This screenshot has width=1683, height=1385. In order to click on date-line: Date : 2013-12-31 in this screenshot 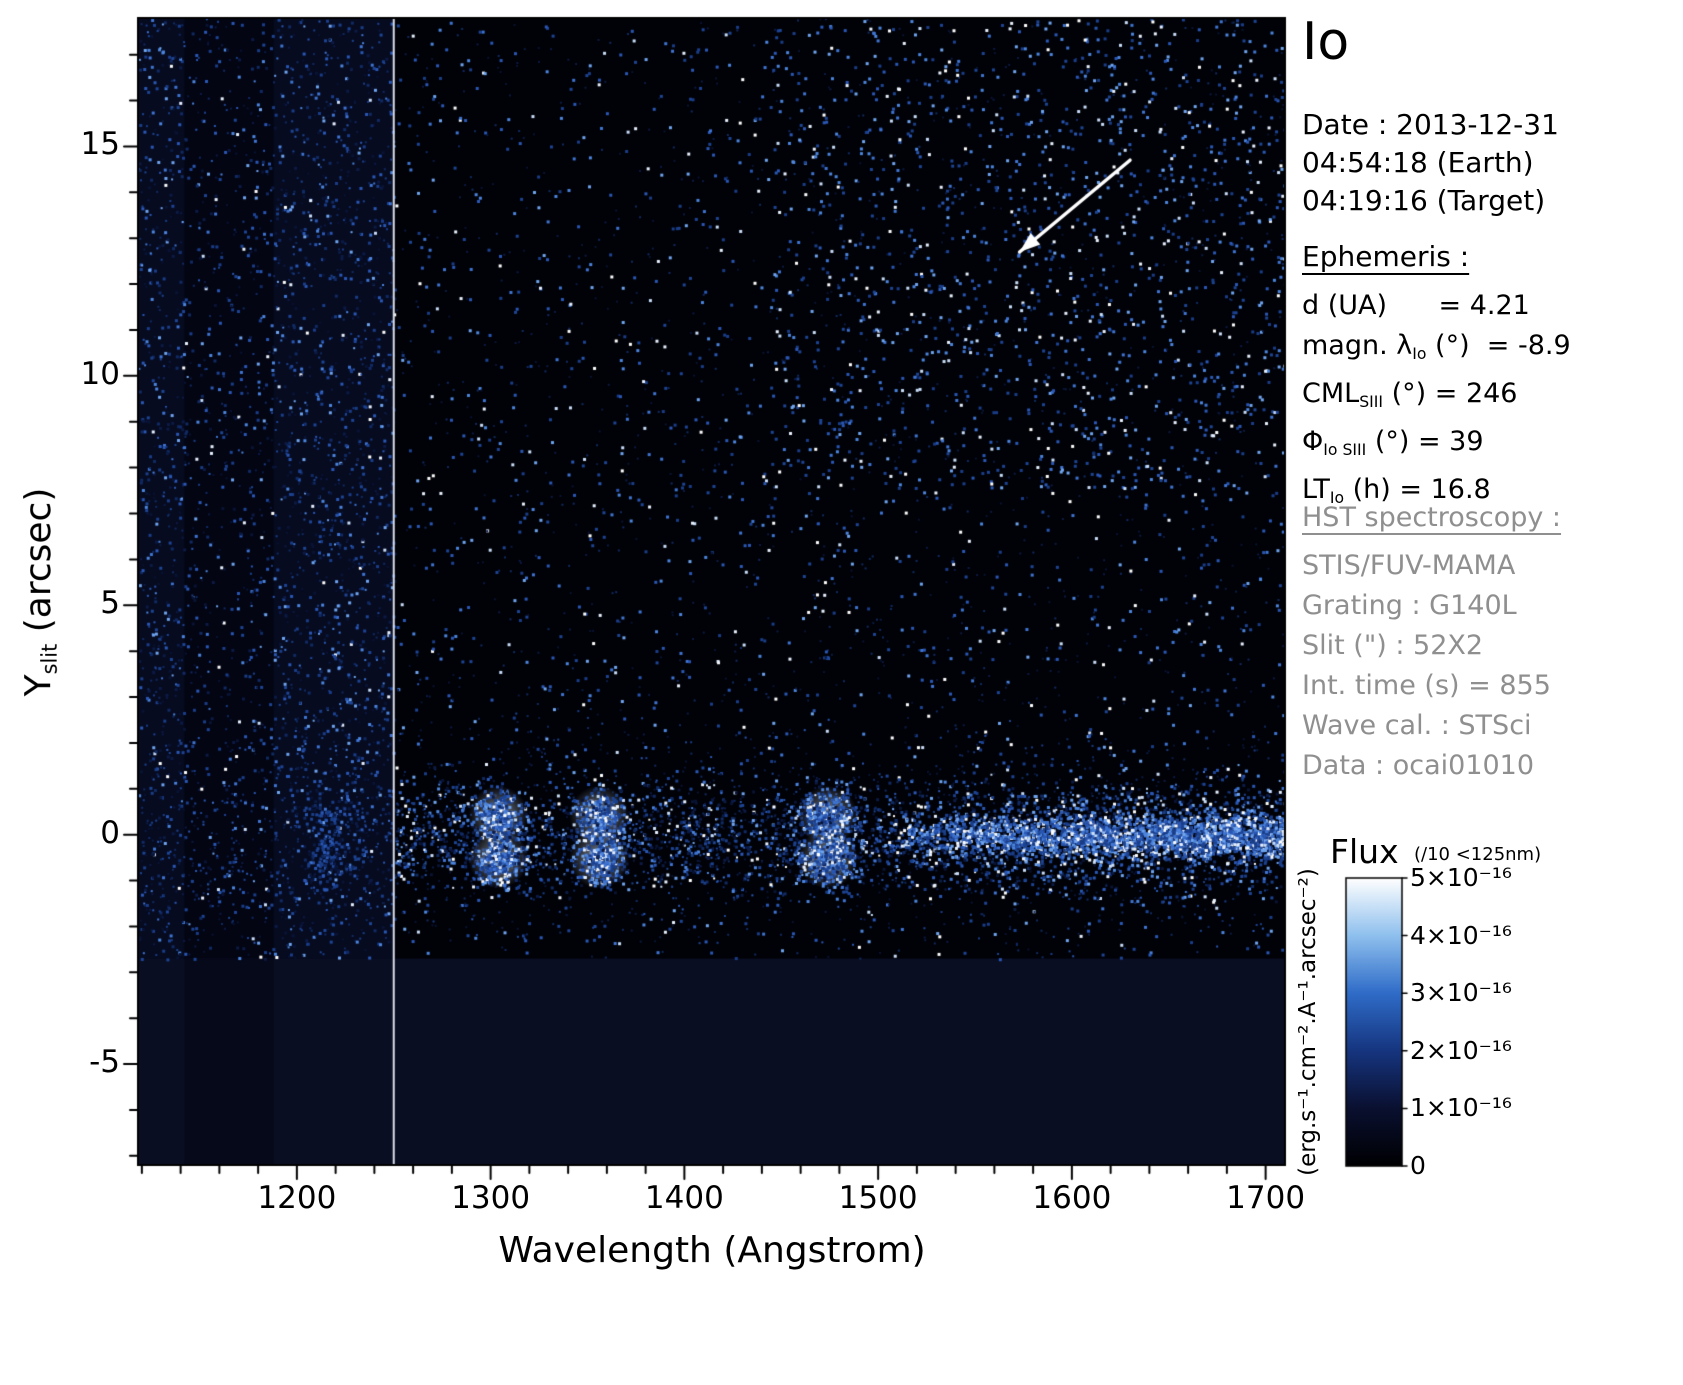, I will do `click(1430, 124)`.